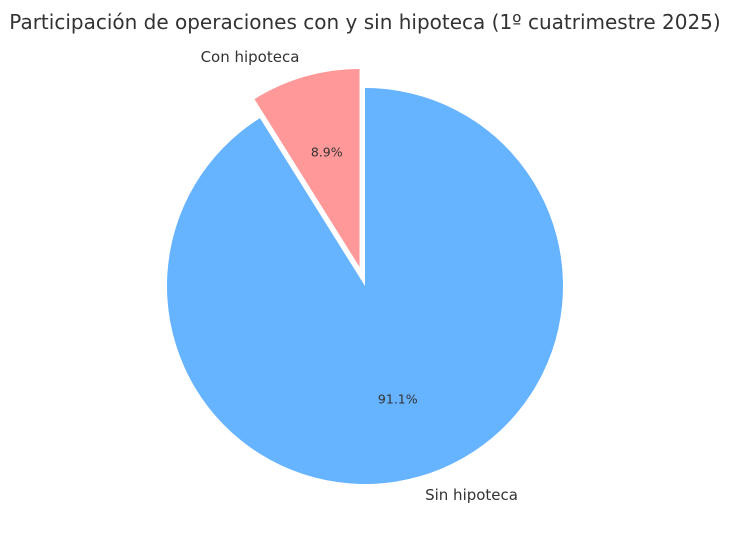 This screenshot has width=730, height=548. I want to click on slice-percent-label: 91.1%, so click(398, 399).